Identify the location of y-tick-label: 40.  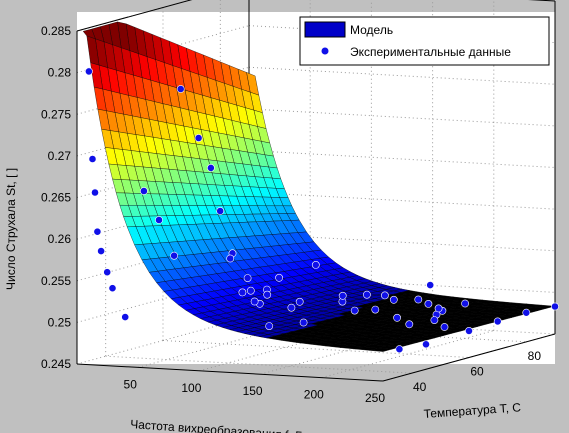
(420, 387).